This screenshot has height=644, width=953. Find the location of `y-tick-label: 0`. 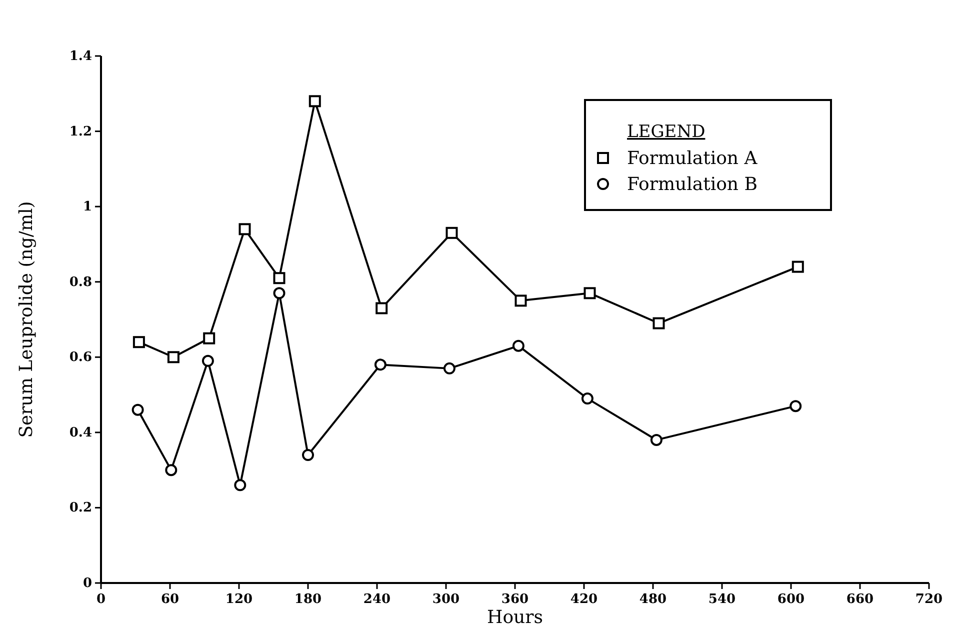

y-tick-label: 0 is located at coordinates (87, 583).